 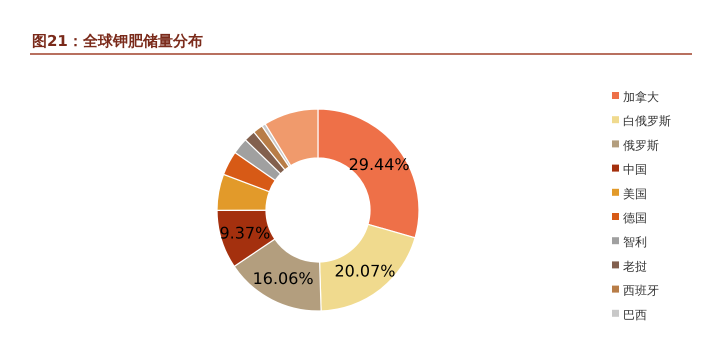 I want to click on legend-label: 美国, so click(x=635, y=193).